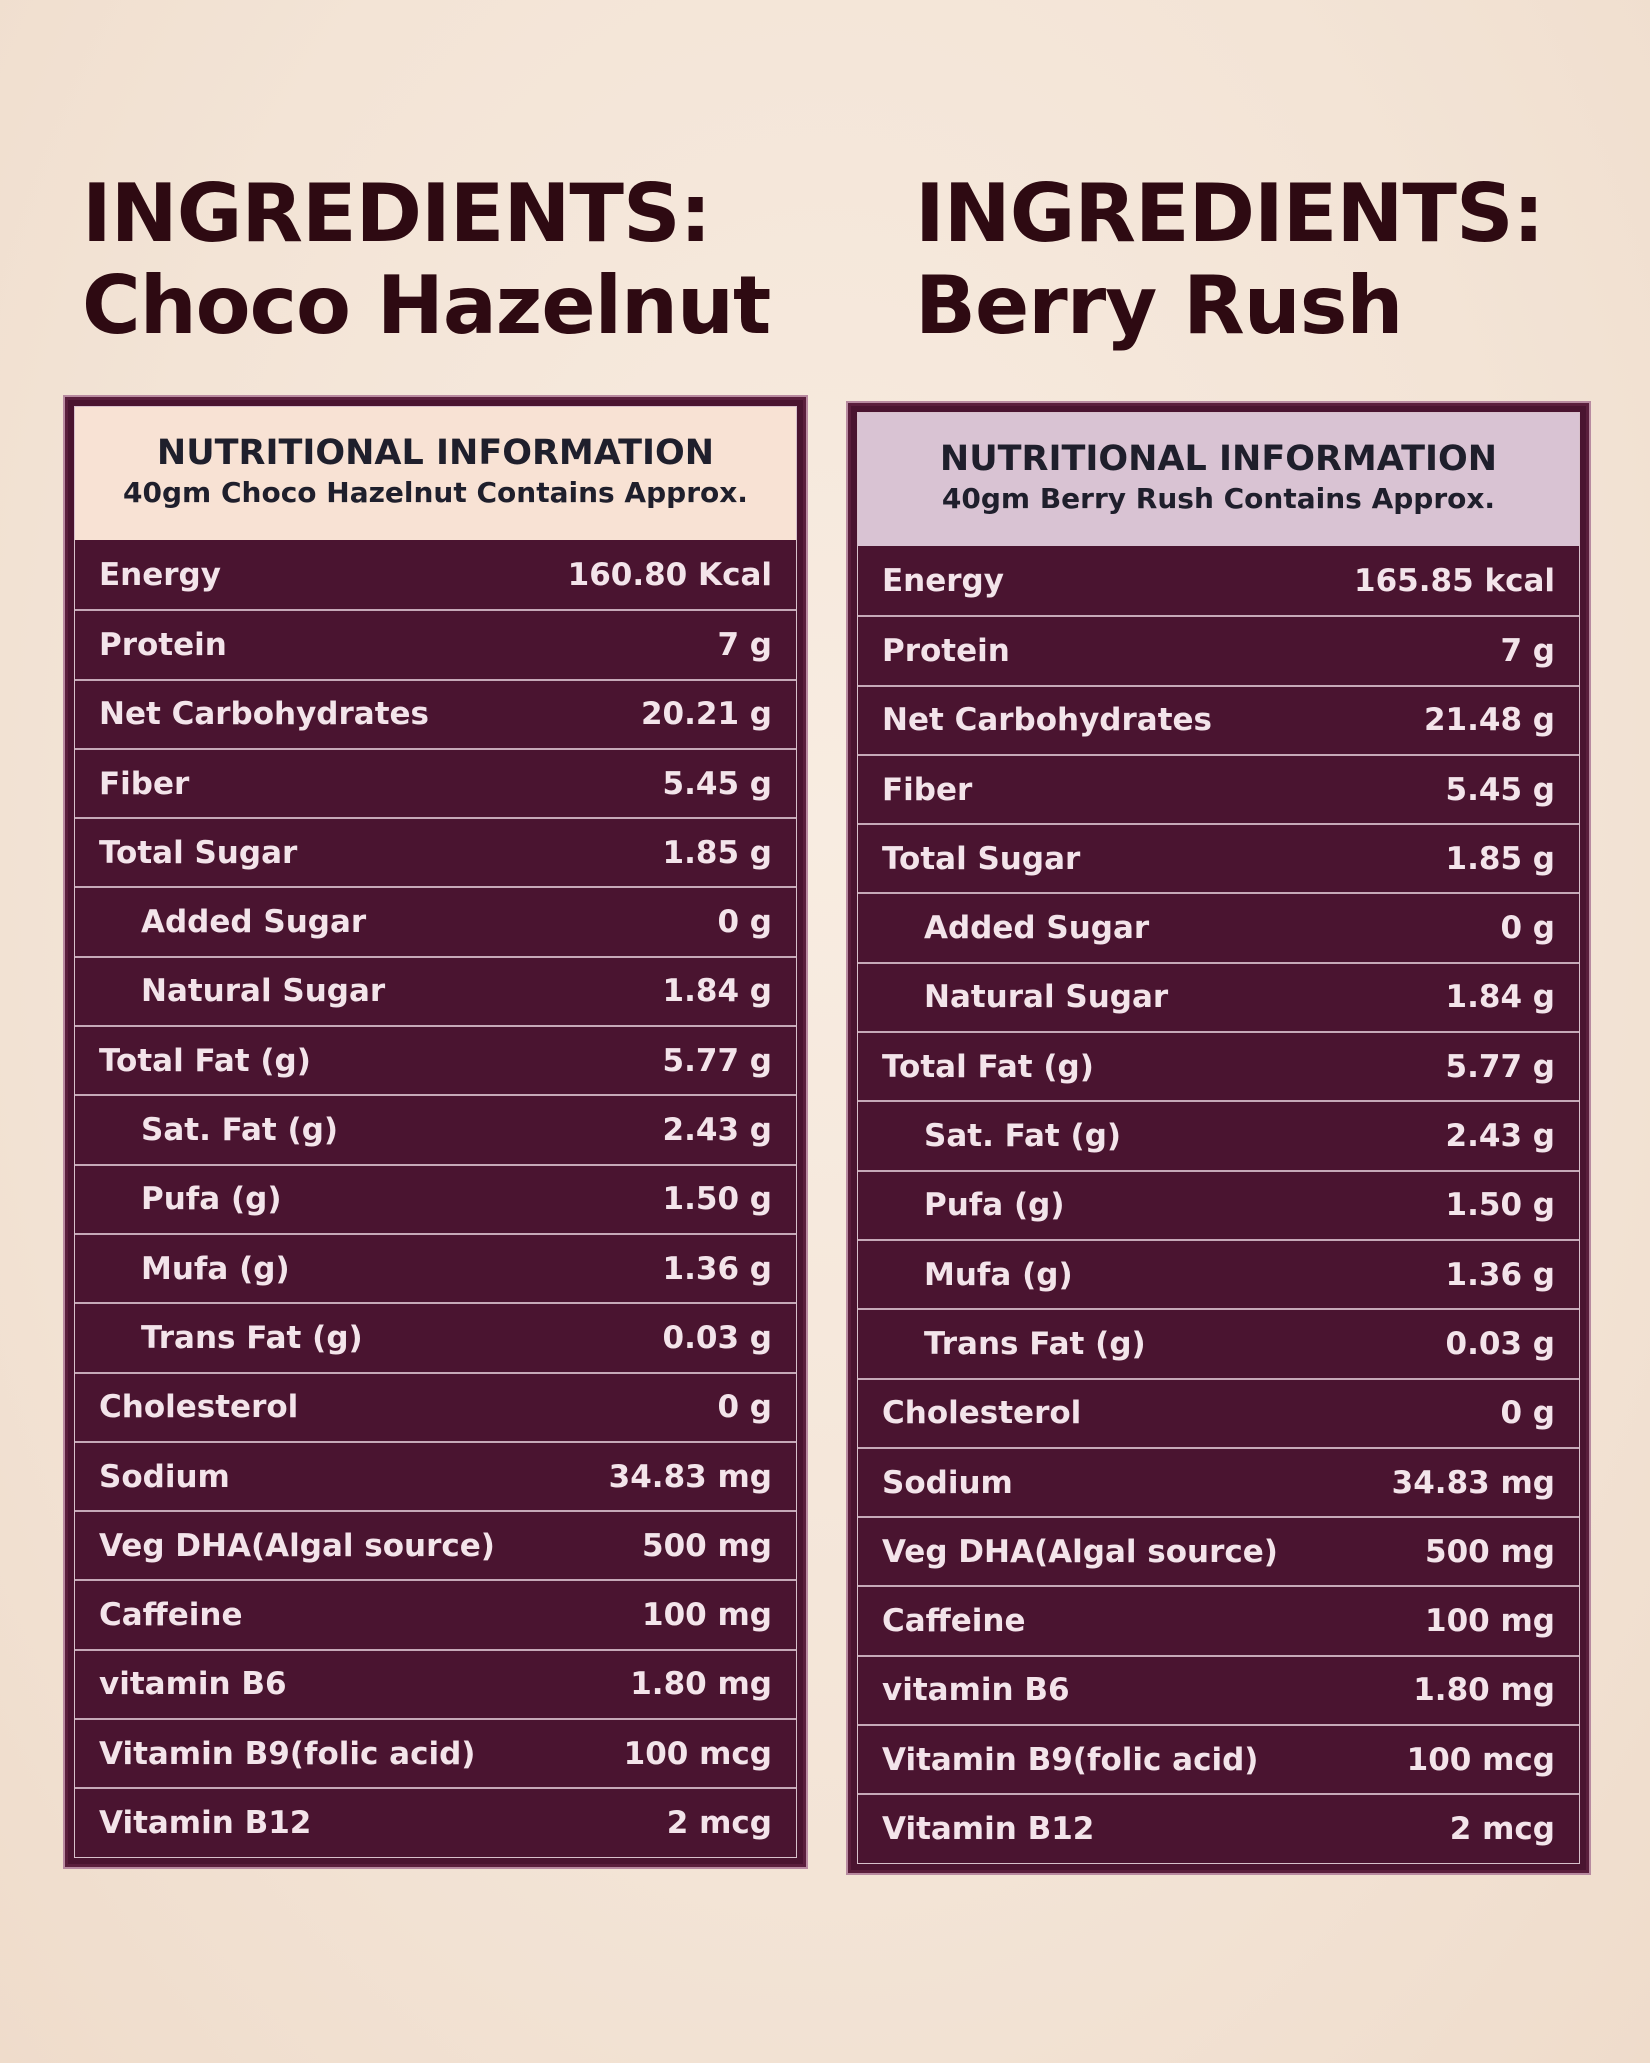 The width and height of the screenshot is (1650, 2063). I want to click on nutrient-label: vitamin B6, so click(193, 1684).